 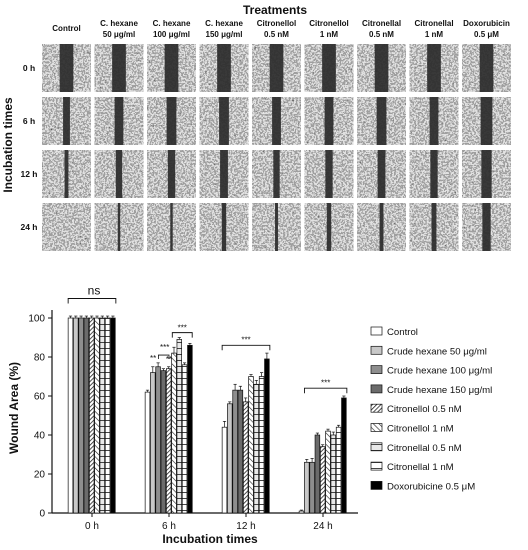 What do you see at coordinates (94, 291) in the screenshot?
I see `ns-label: ns` at bounding box center [94, 291].